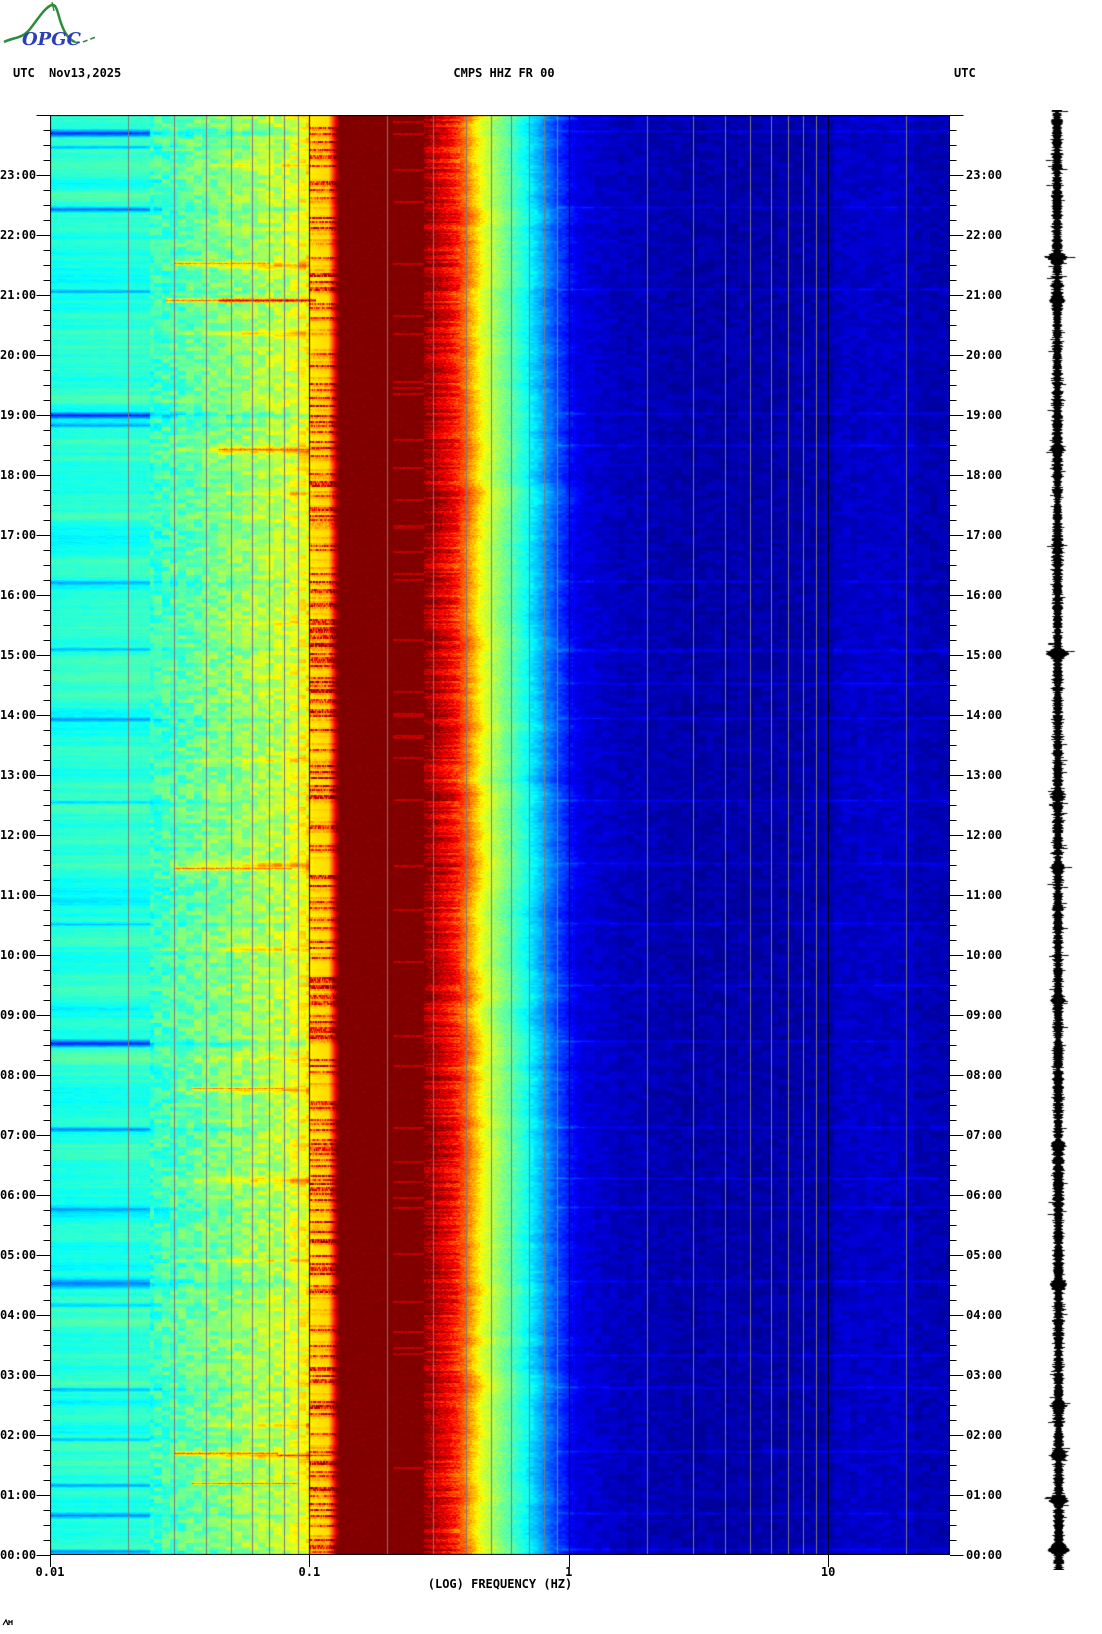 Image resolution: width=1102 pixels, height=1634 pixels. What do you see at coordinates (18, 295) in the screenshot?
I see `left-hour-label: 21:00` at bounding box center [18, 295].